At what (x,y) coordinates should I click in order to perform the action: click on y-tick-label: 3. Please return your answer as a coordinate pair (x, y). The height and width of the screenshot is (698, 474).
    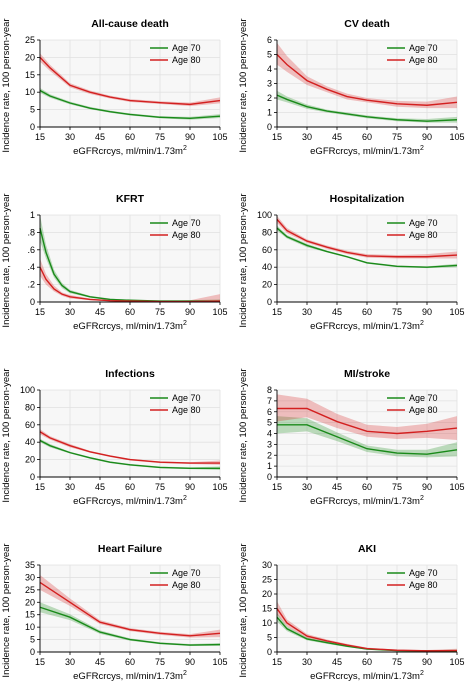
    Looking at the image, I should click on (269, 84).